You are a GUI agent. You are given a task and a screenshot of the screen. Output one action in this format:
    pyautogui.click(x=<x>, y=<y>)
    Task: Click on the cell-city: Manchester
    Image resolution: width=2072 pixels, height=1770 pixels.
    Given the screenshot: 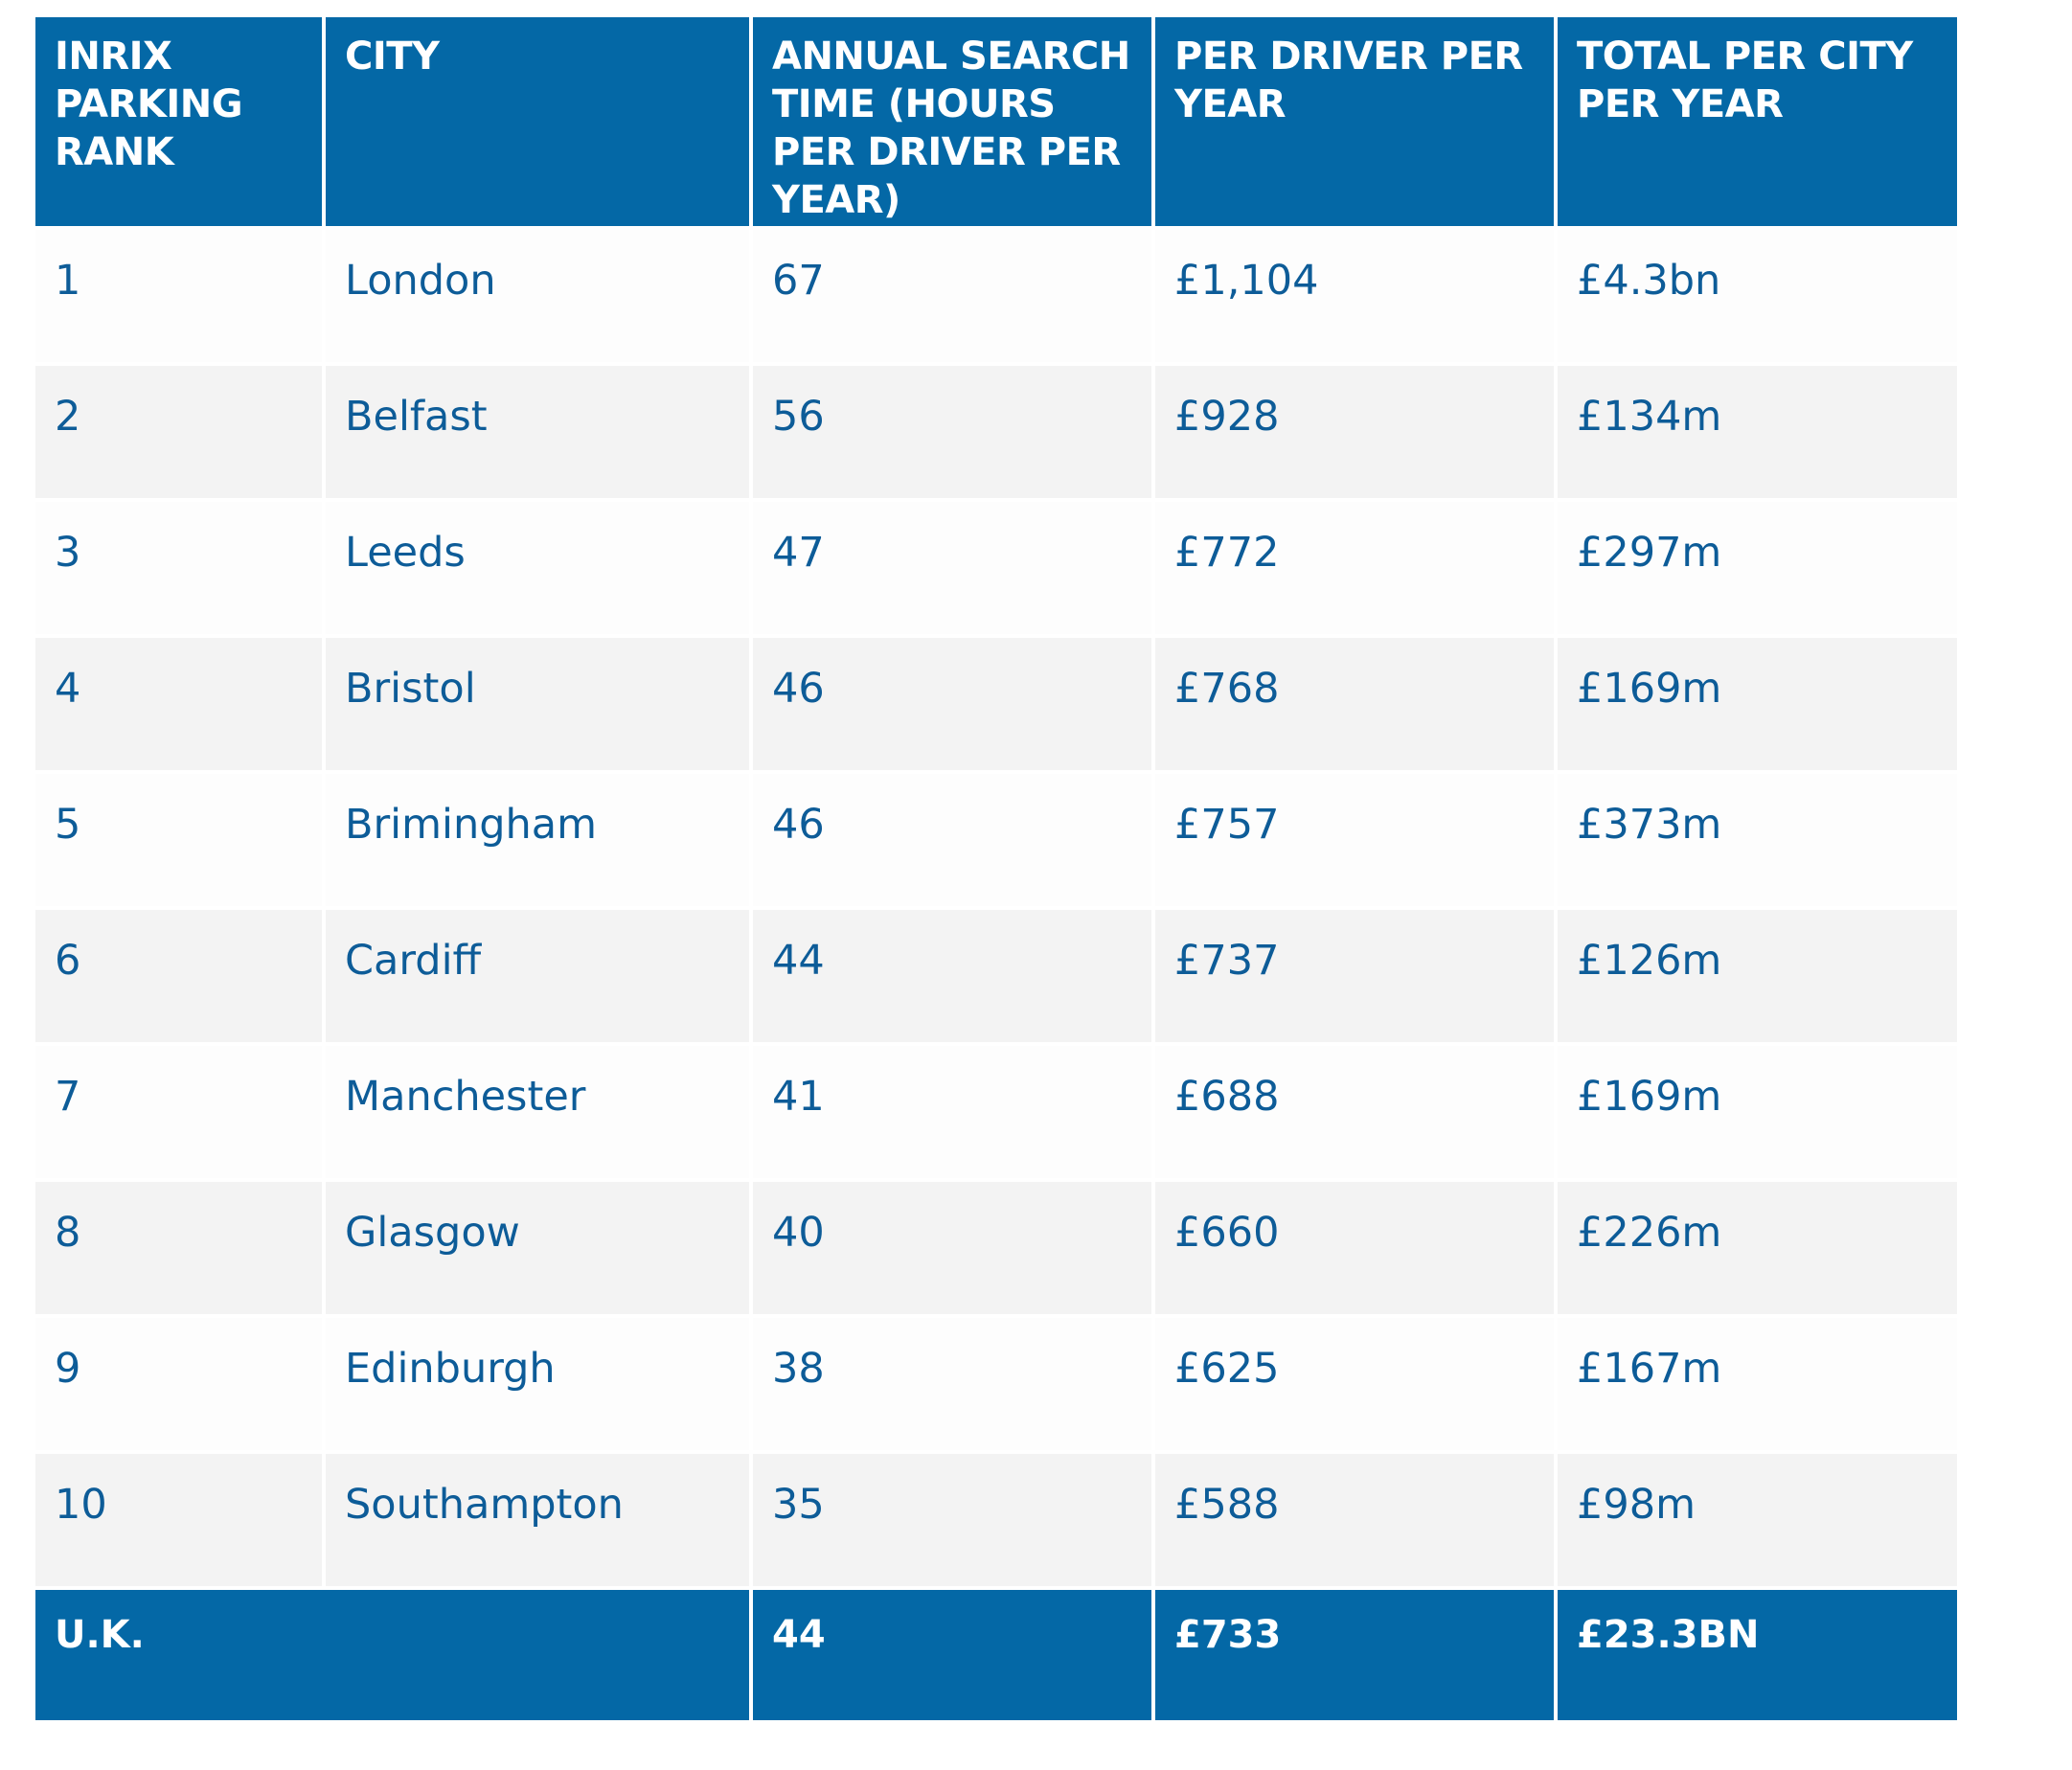 What is the action you would take?
    pyautogui.click(x=537, y=1112)
    